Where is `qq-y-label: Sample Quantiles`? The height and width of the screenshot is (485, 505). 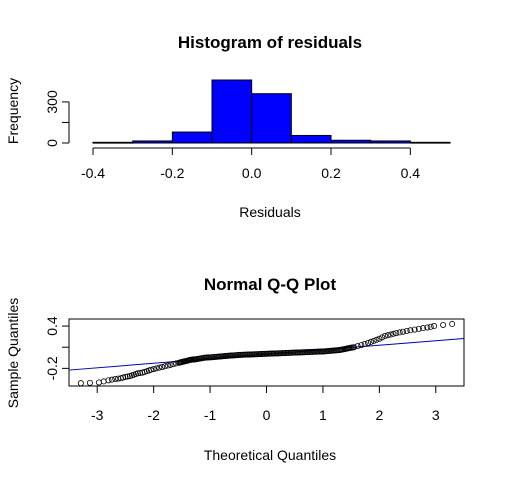
qq-y-label: Sample Quantiles is located at coordinates (13, 353).